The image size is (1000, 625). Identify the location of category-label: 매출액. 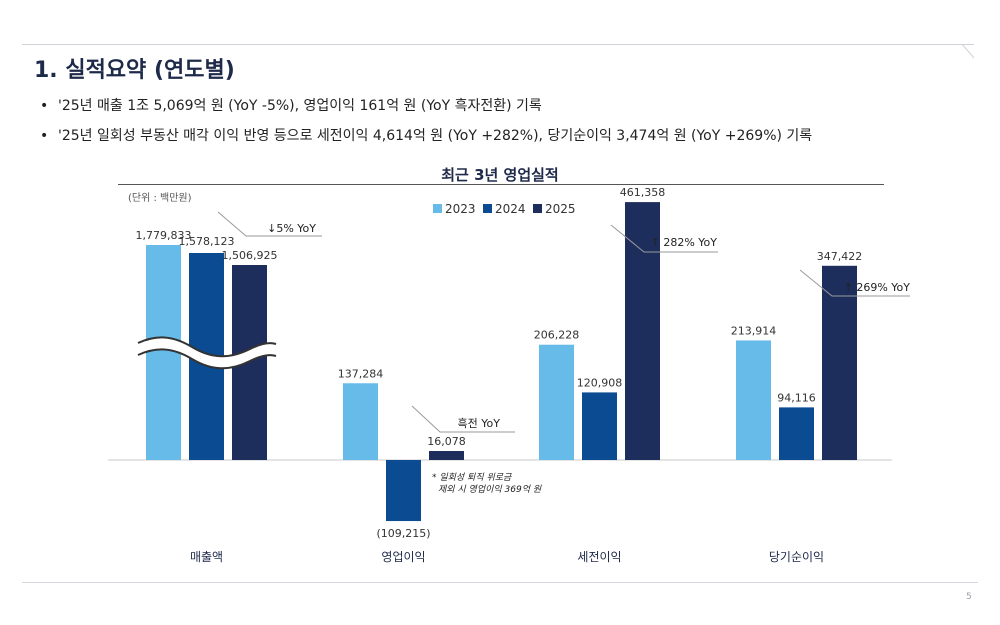
(206, 557).